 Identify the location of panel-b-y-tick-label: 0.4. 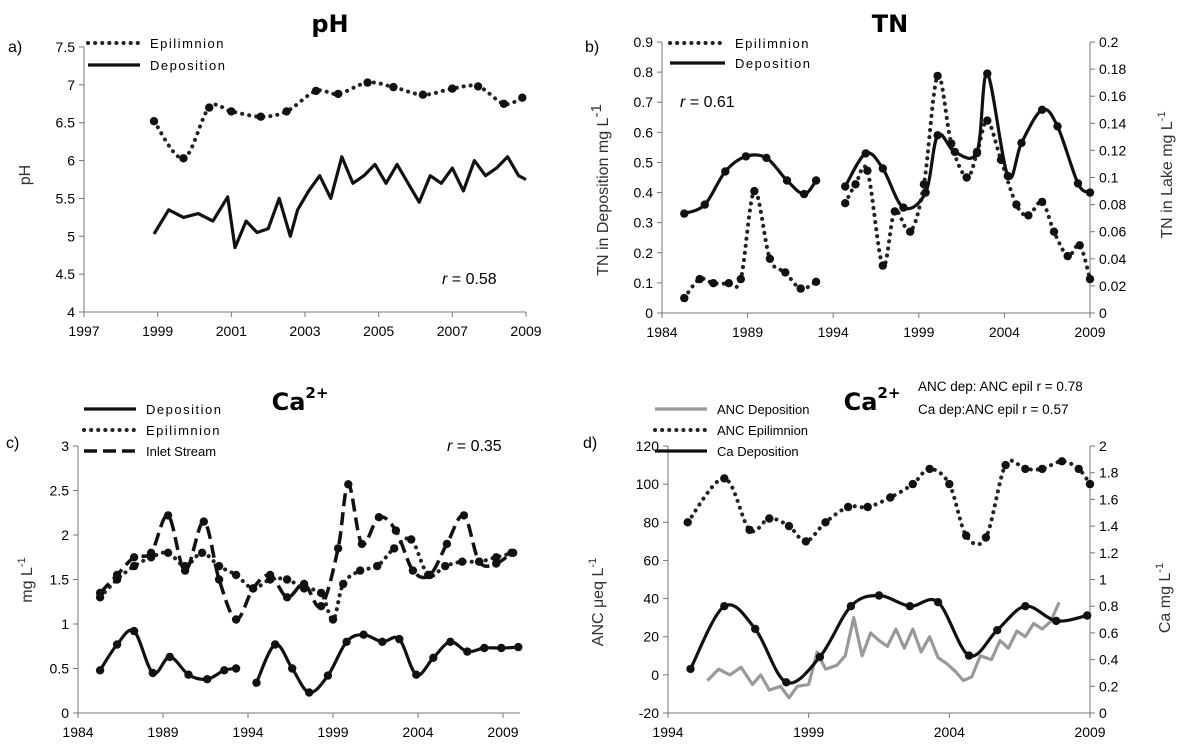
(644, 193).